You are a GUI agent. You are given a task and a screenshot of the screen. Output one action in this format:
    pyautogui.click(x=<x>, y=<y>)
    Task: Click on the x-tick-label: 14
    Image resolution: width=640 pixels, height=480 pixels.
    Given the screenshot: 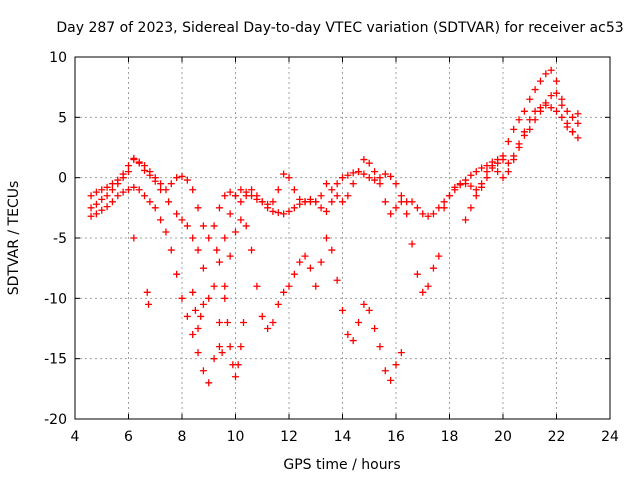 What is the action you would take?
    pyautogui.click(x=343, y=437)
    